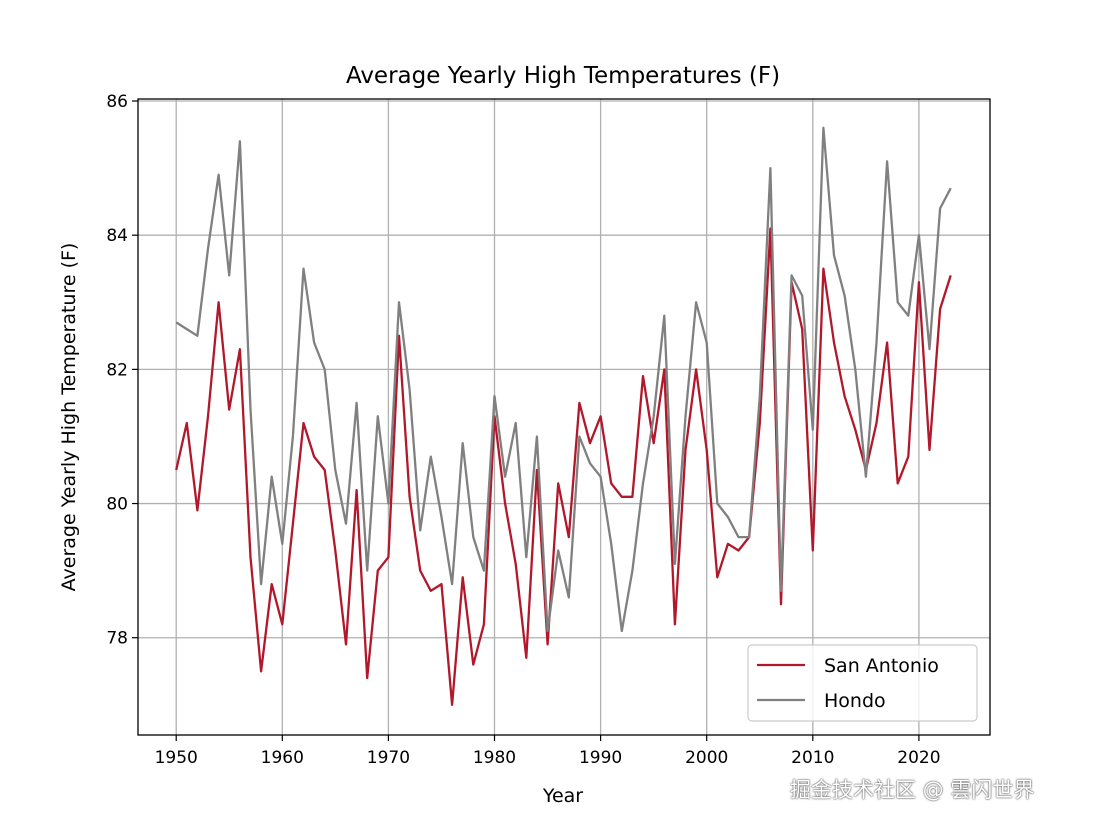 The height and width of the screenshot is (829, 1100). I want to click on watermark: 掘金技术社区 @ 雲闪世界, so click(912, 790).